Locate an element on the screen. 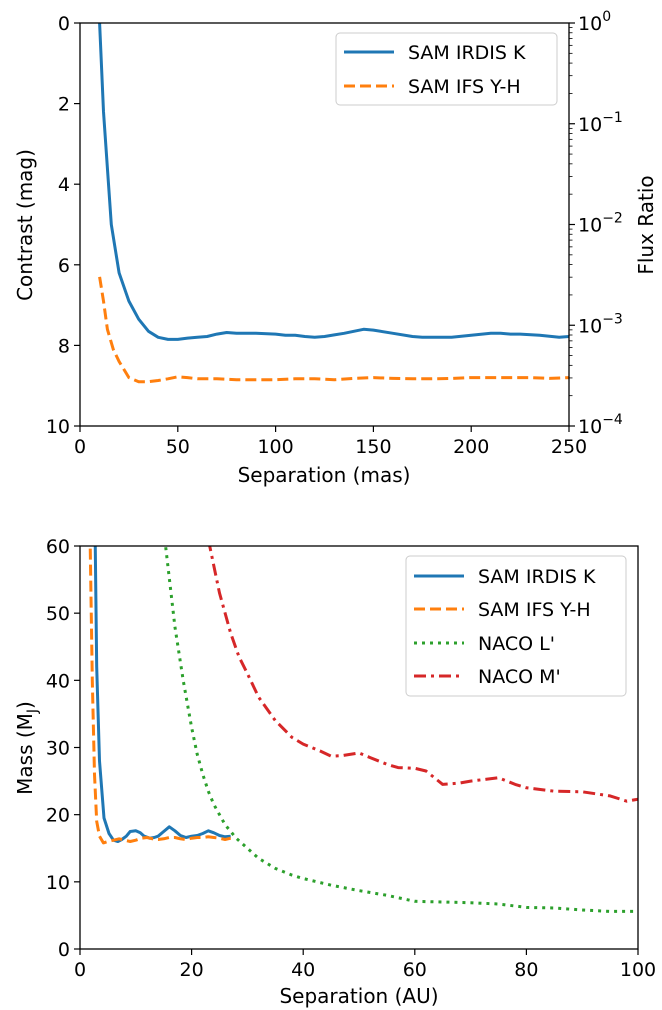  legend-label-mass-irdis-k: SAM IRDIS K is located at coordinates (537, 577).